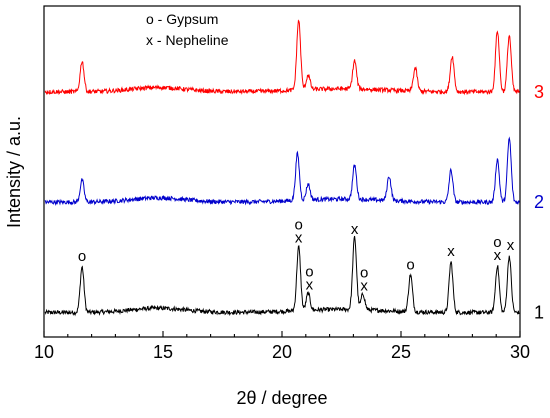 The width and height of the screenshot is (550, 418). I want to click on x-tick-label-30: 30, so click(520, 352).